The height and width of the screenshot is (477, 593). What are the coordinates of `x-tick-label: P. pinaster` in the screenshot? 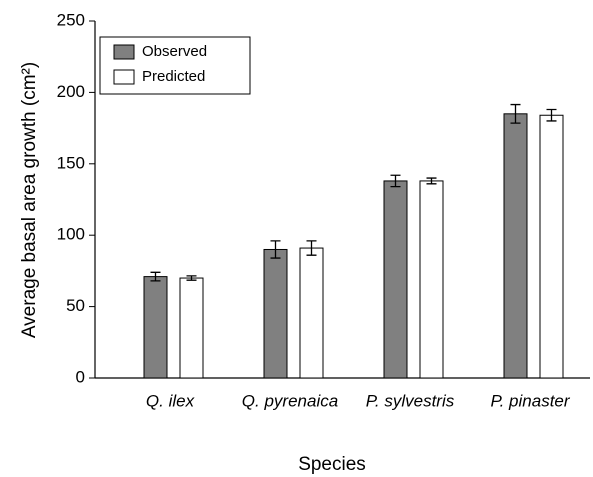 It's located at (530, 400).